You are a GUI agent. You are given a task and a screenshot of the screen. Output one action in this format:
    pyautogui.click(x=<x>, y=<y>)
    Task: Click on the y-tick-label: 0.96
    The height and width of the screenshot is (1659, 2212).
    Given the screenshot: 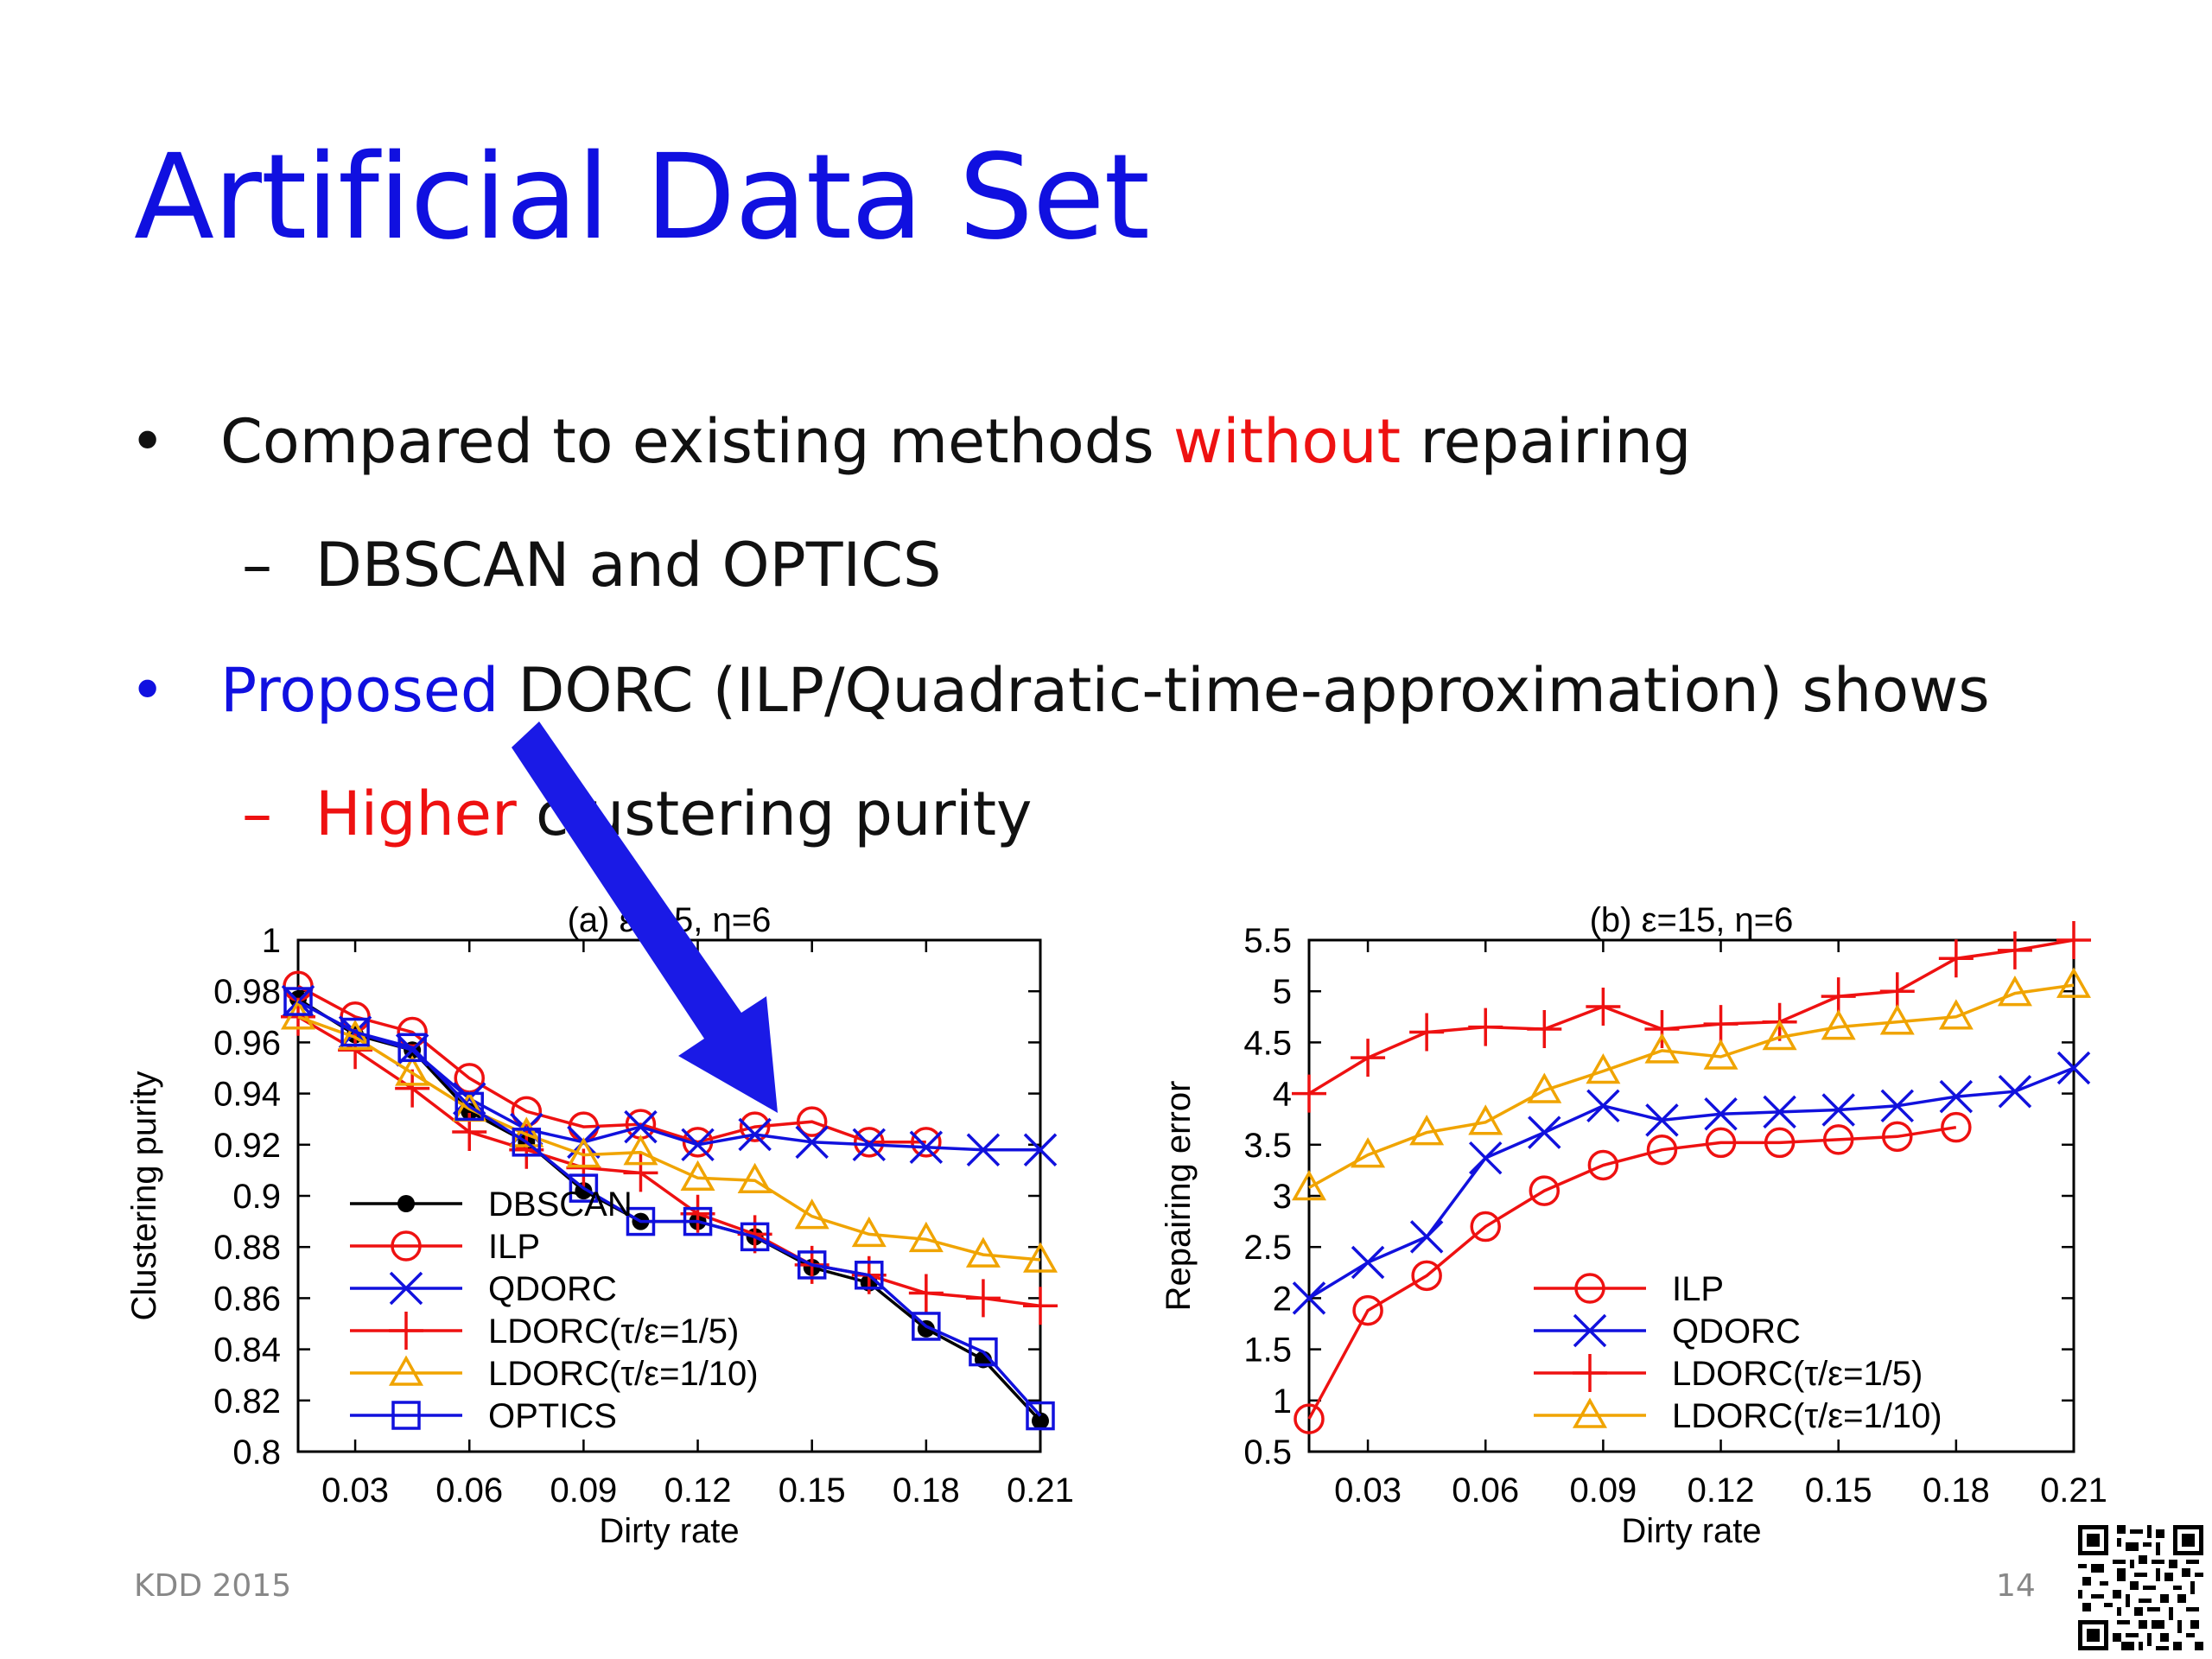 What is the action you would take?
    pyautogui.click(x=247, y=1043)
    